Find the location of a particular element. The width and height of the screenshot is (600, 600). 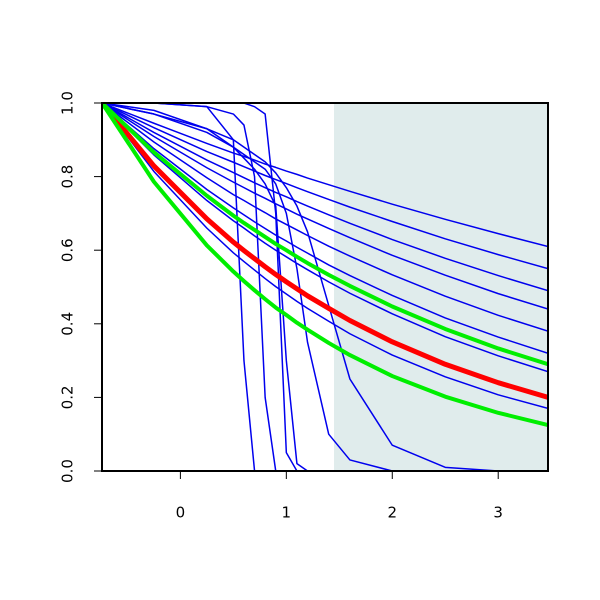

x-tick-label: 3 is located at coordinates (498, 513).